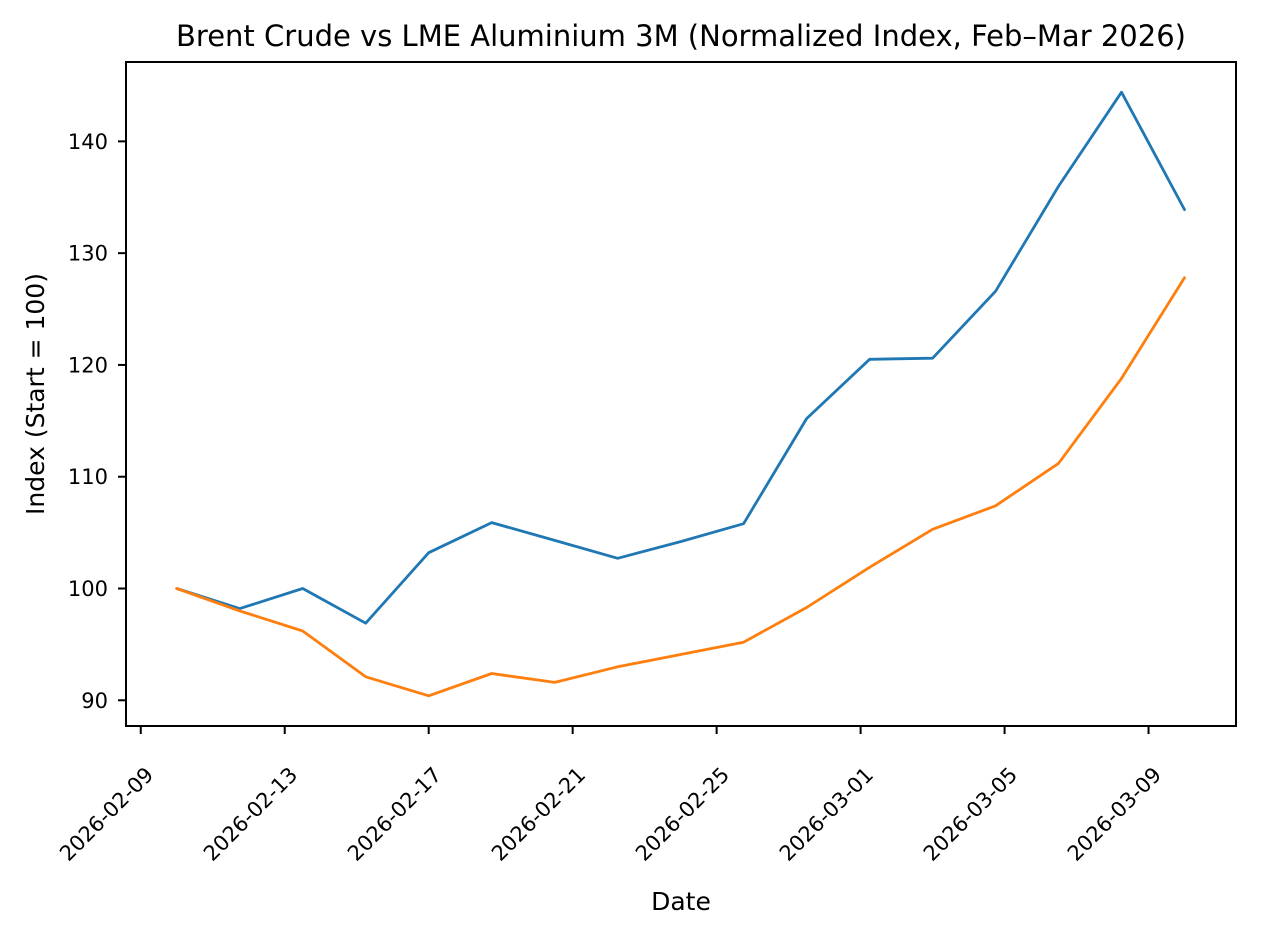 Image resolution: width=1276 pixels, height=936 pixels. I want to click on x-tick-label: 2026-02-21, so click(538, 814).